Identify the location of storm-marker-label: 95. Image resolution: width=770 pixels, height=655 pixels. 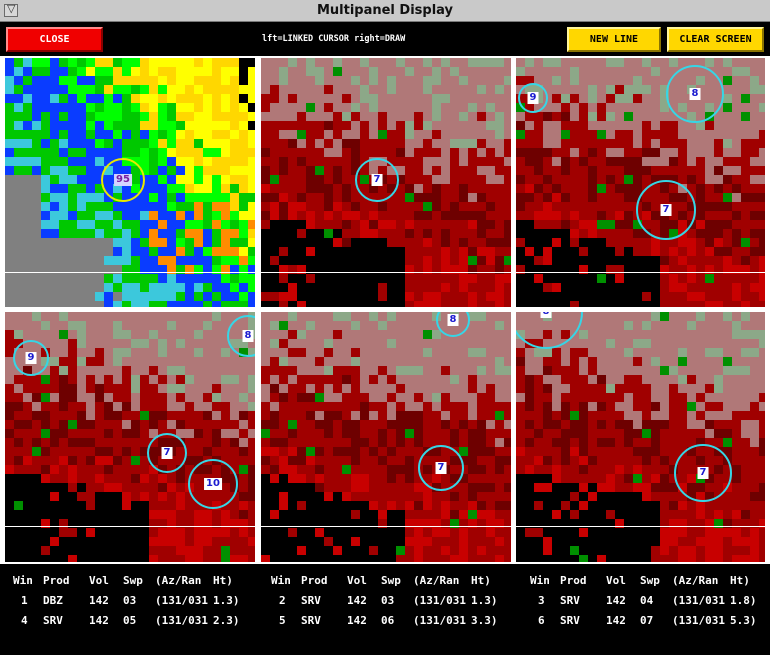
(123, 180).